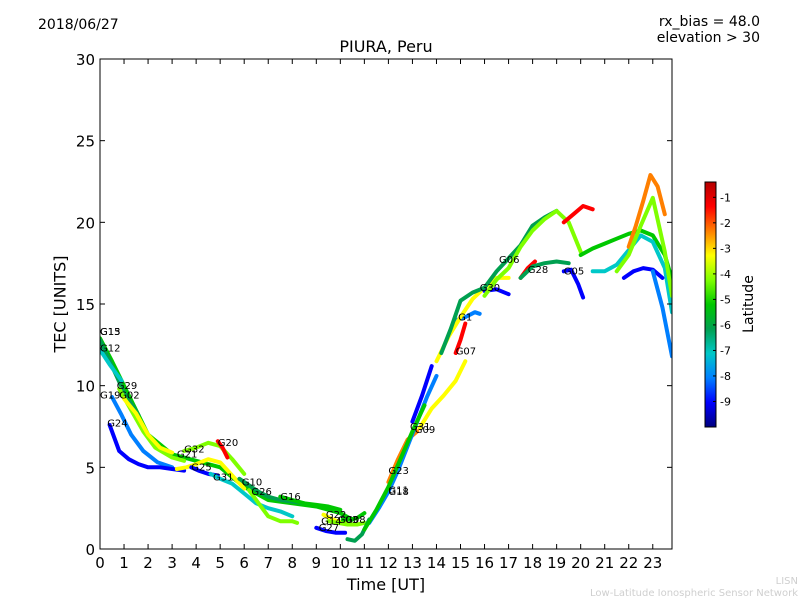  I want to click on series-label-12: G10, so click(252, 482).